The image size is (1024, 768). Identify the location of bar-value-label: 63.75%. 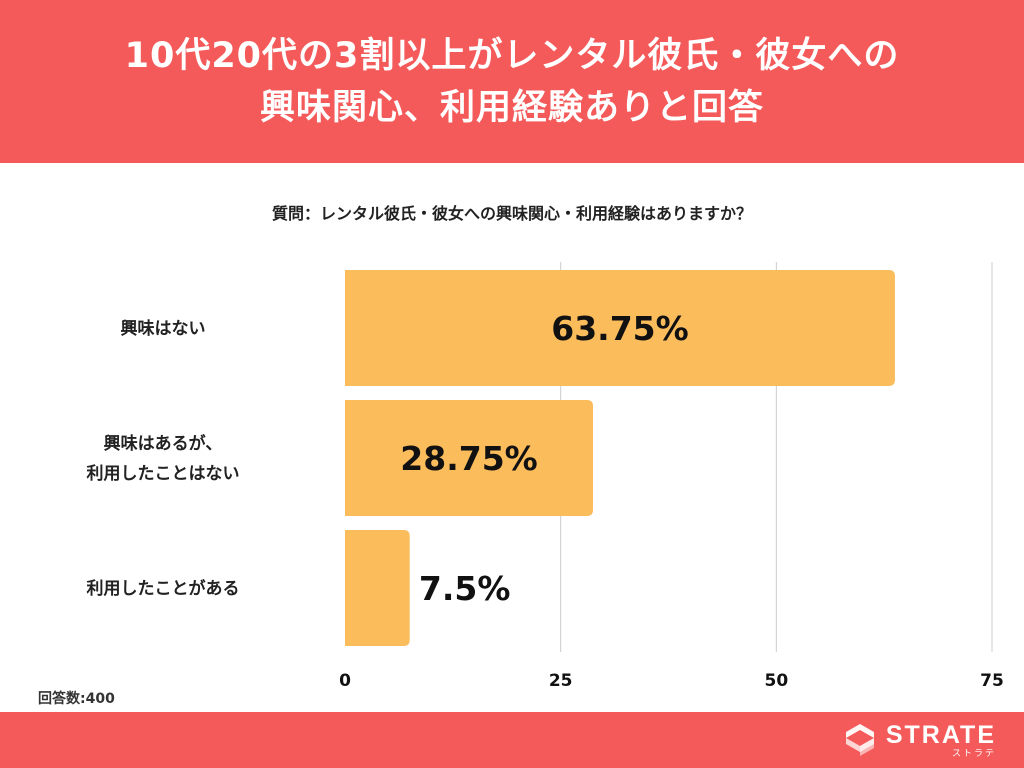
(619, 328).